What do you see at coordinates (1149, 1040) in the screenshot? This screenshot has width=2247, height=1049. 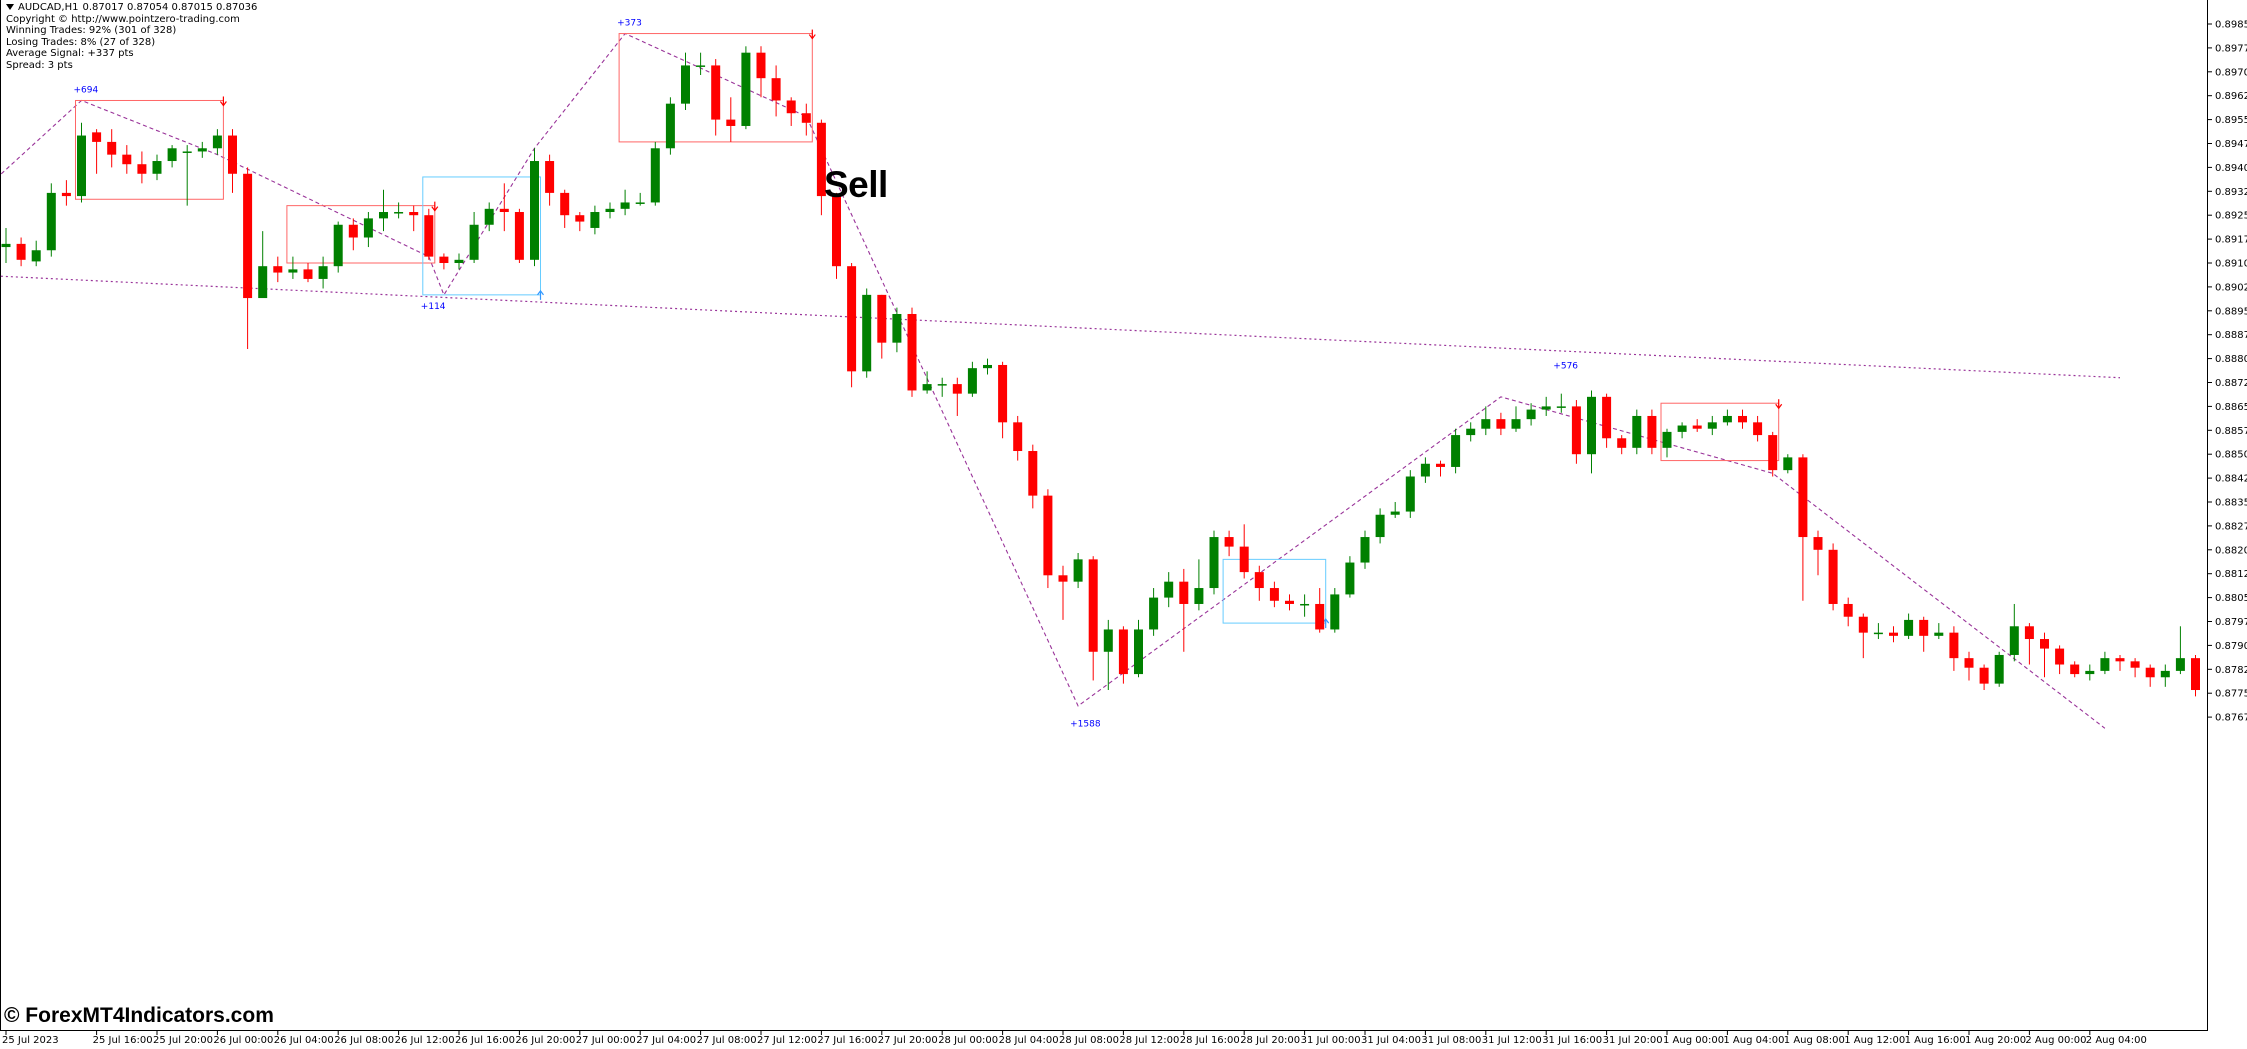 I see `time-tick-label: 28 Jul 12:00` at bounding box center [1149, 1040].